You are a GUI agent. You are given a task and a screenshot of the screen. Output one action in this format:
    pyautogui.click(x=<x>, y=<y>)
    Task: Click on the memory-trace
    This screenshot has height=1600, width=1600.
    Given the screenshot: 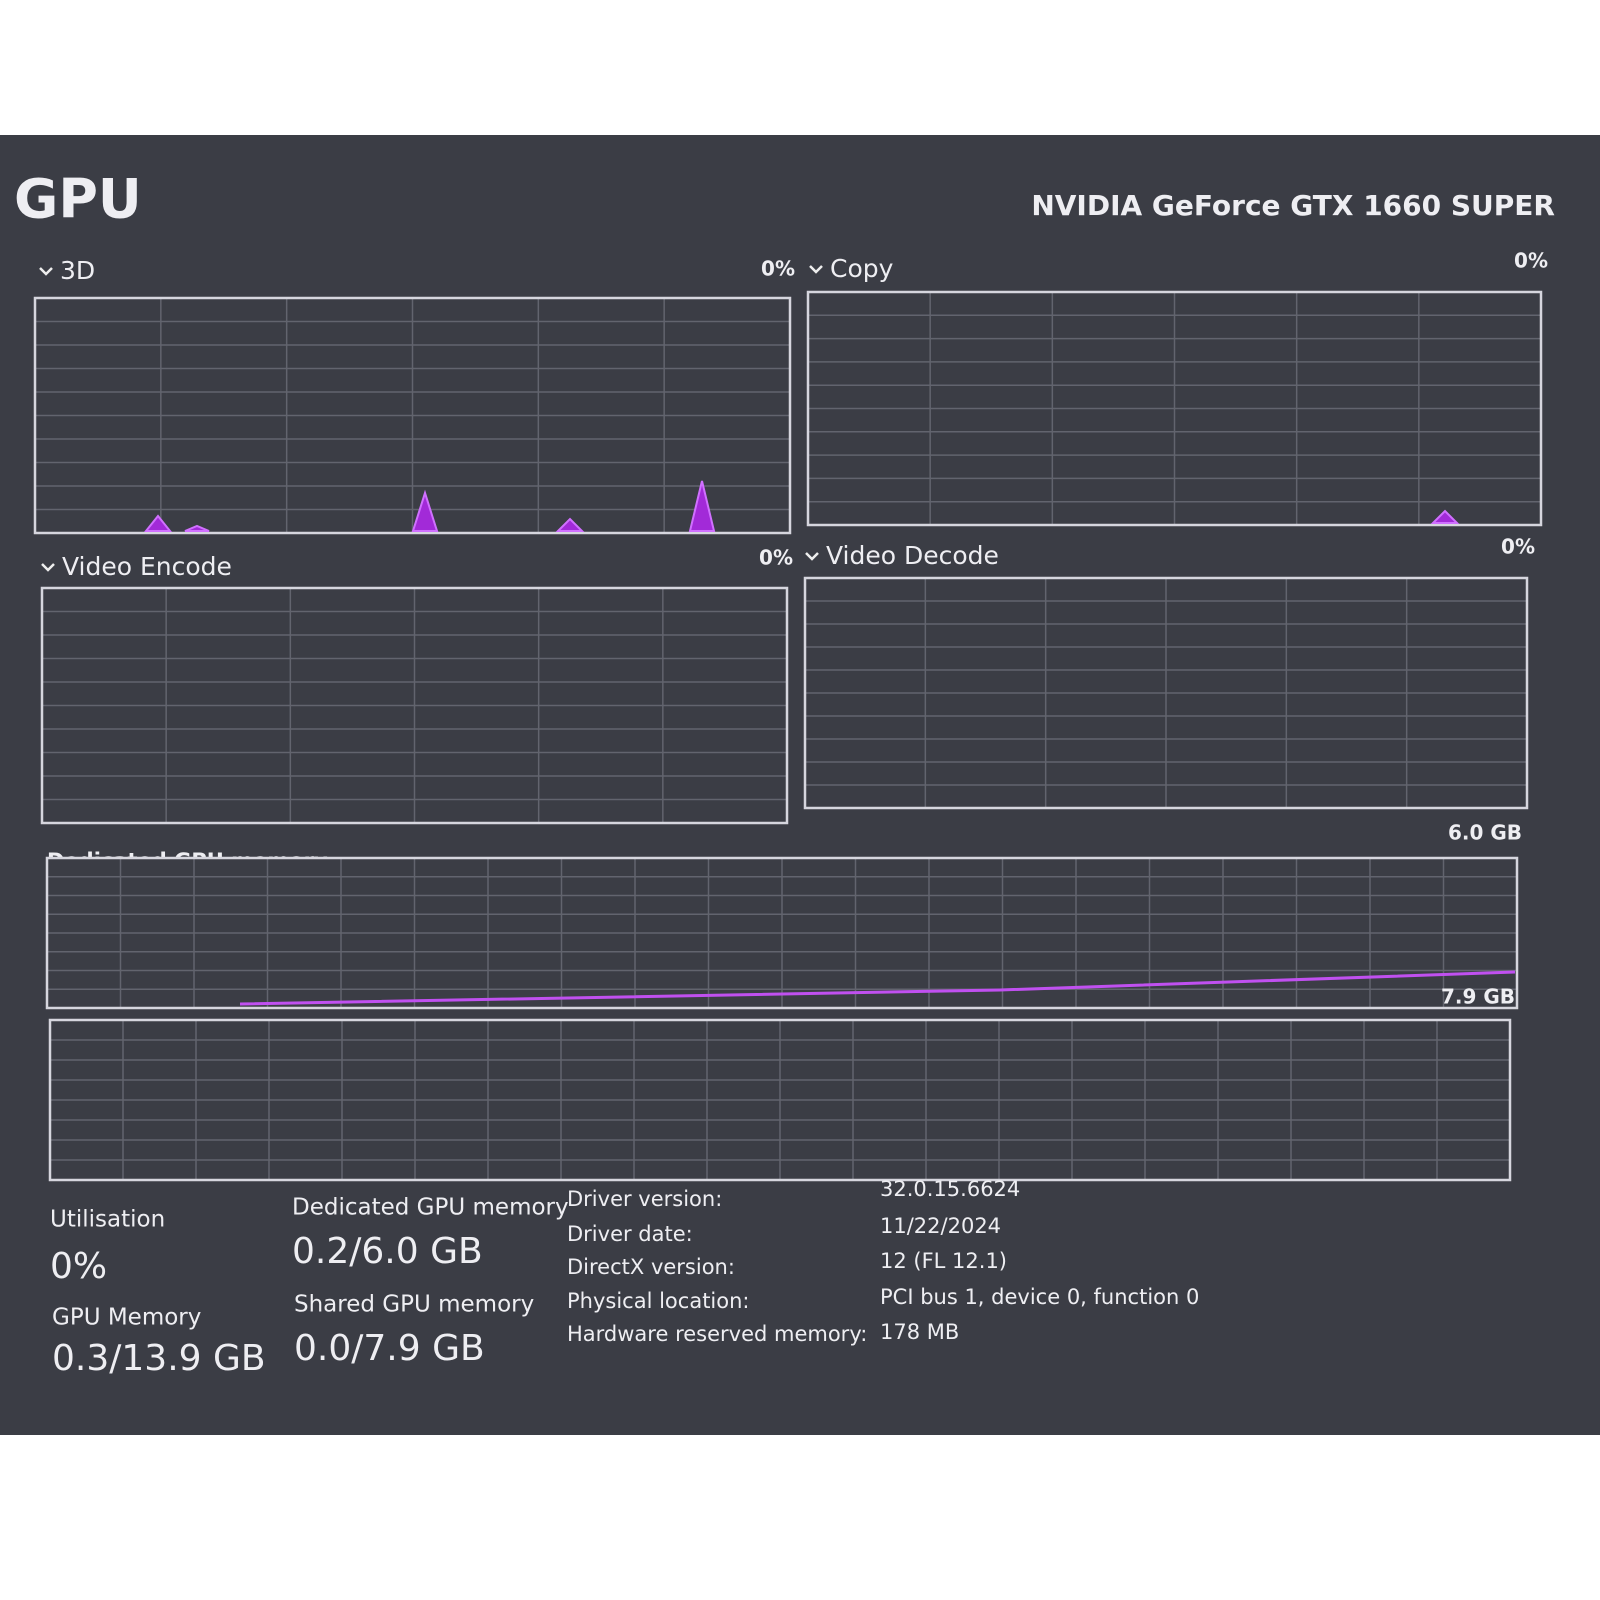 What is the action you would take?
    pyautogui.click(x=877, y=988)
    